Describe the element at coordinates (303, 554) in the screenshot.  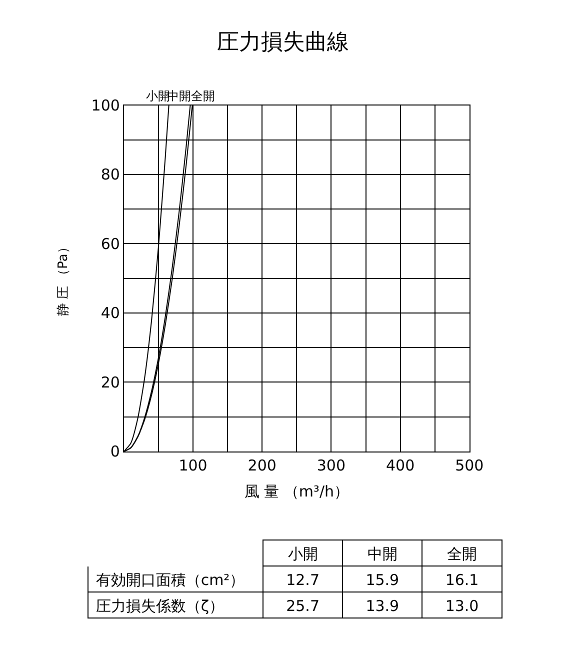
I see `category-label: 小開` at that location.